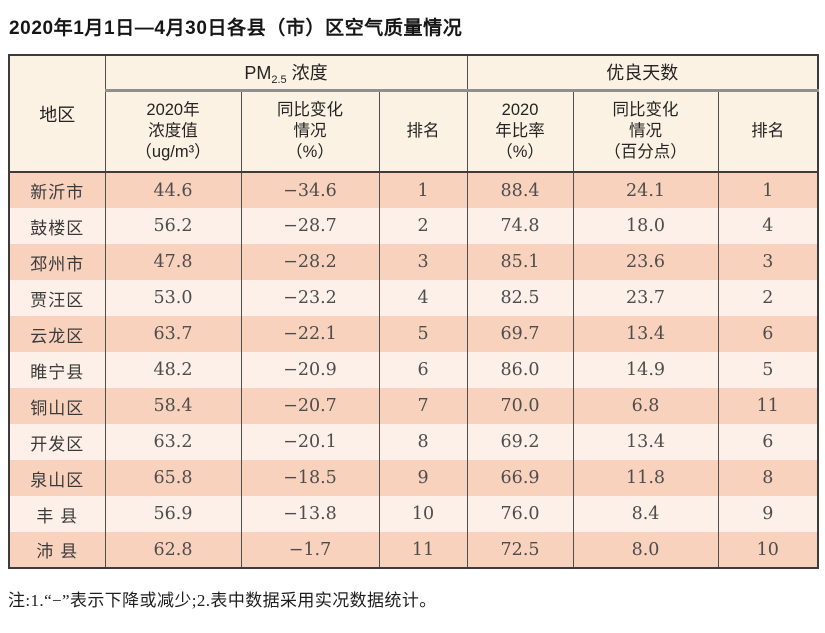 This screenshot has width=825, height=633. I want to click on pm-label-prefix: PM, so click(258, 73).